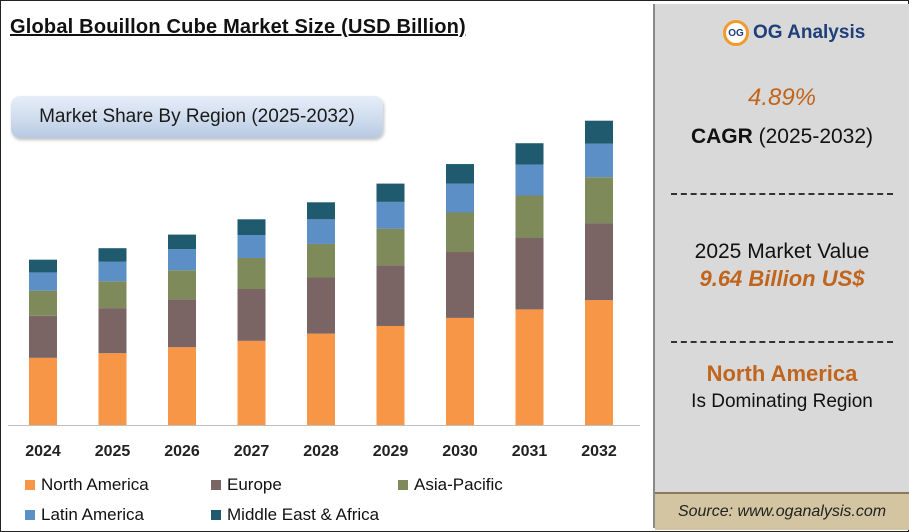 The width and height of the screenshot is (909, 532). Describe the element at coordinates (782, 373) in the screenshot. I see `dominating-region: North America` at that location.